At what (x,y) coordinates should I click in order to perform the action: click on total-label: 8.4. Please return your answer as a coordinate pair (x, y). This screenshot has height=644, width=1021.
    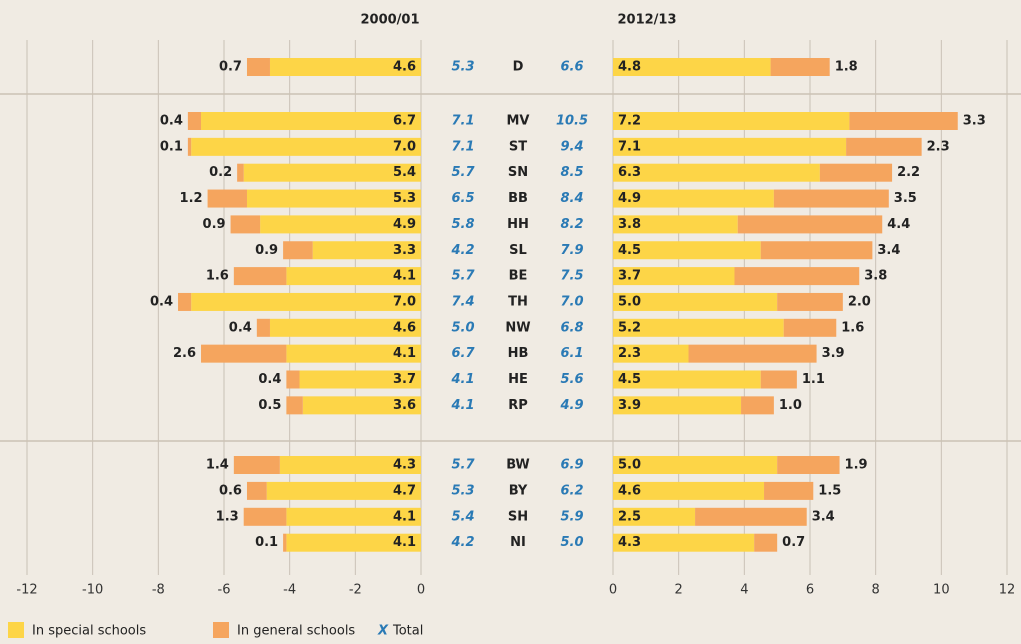
    Looking at the image, I should click on (571, 198).